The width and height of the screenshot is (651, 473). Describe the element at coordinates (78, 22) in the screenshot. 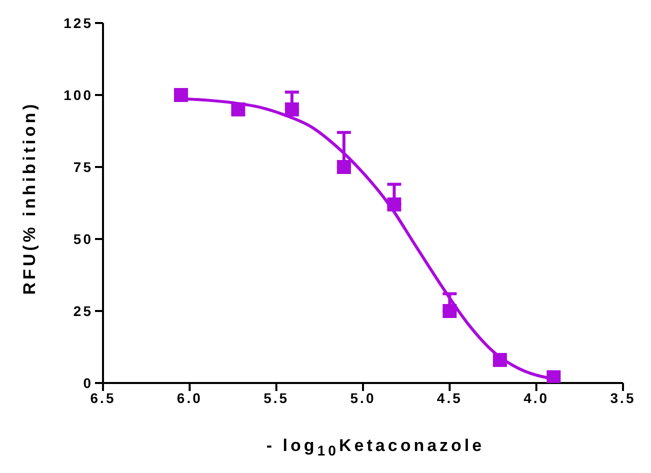

I see `y-tick-label: 125` at that location.